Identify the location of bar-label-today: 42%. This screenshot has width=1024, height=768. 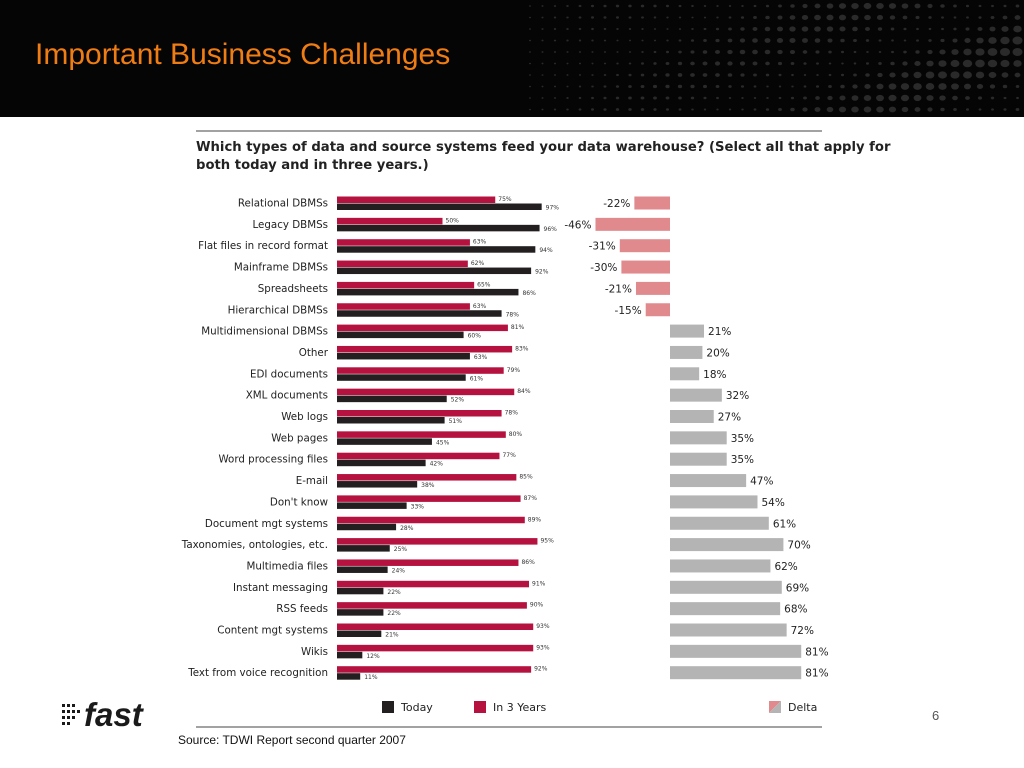
(437, 464).